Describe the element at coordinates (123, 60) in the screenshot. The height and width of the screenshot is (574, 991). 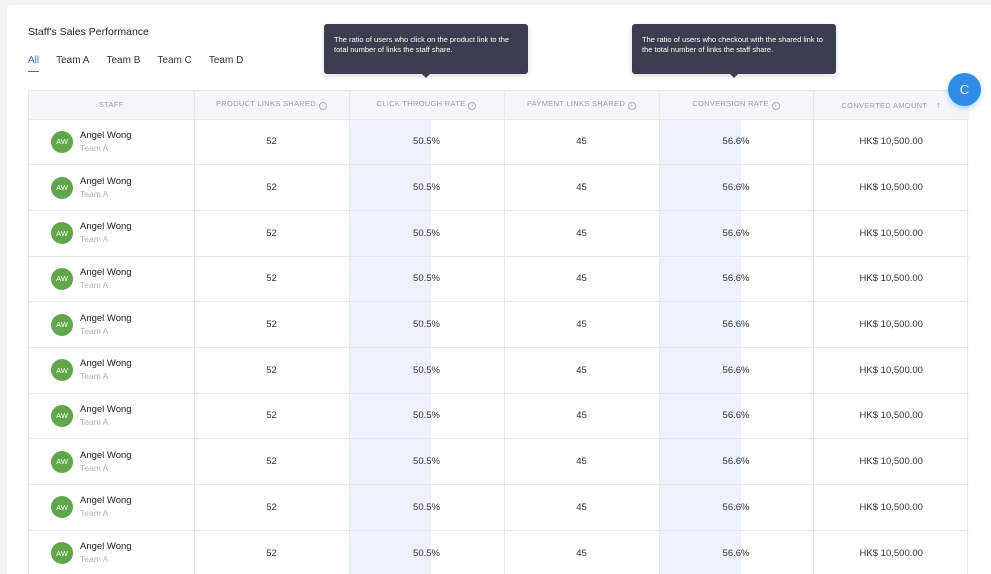
I see `tab-team-b: Team B` at that location.